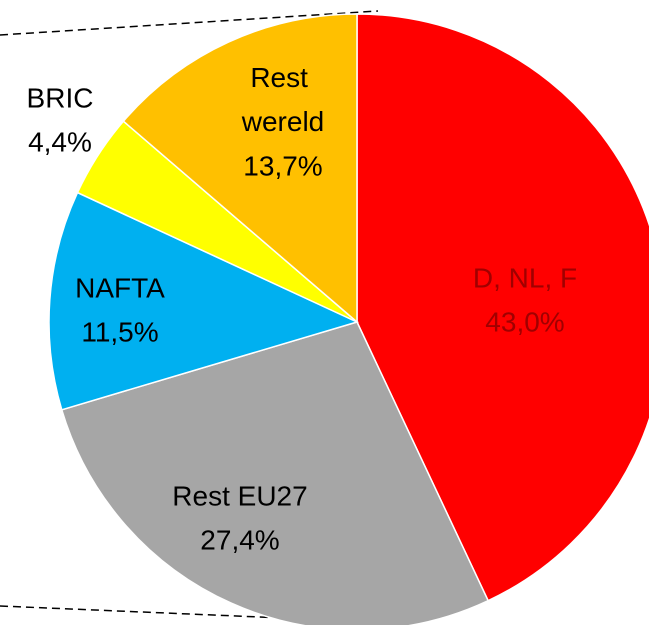 The image size is (649, 625). Describe the element at coordinates (239, 495) in the screenshot. I see `slice-label: Rest EU27` at that location.